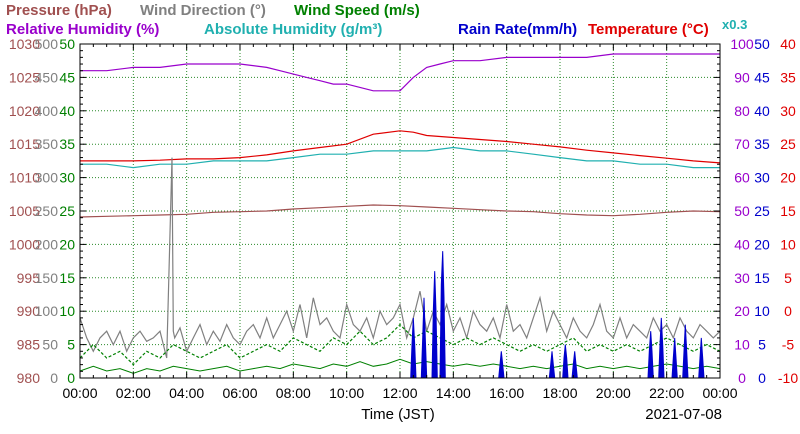  I want to click on legend-wind-speed: Wind Speed (m/s), so click(357, 10).